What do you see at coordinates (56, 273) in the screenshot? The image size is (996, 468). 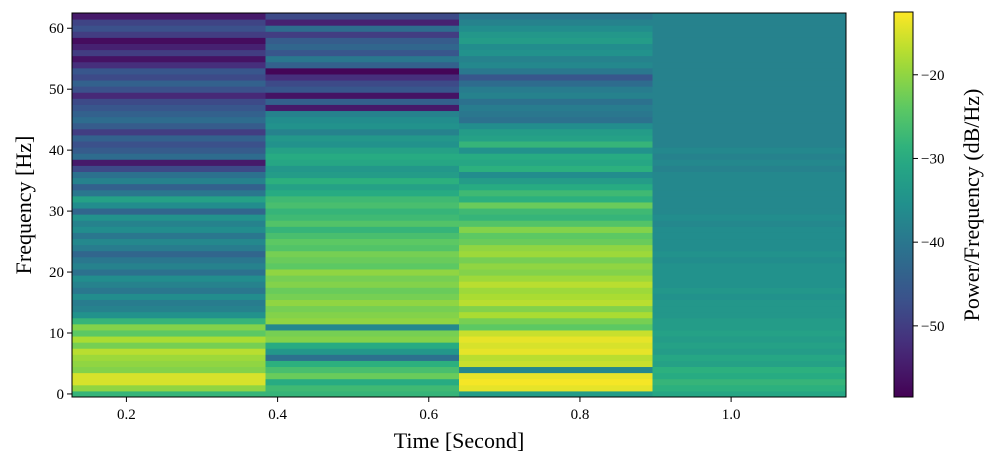 I see `y-tick-label: 20` at bounding box center [56, 273].